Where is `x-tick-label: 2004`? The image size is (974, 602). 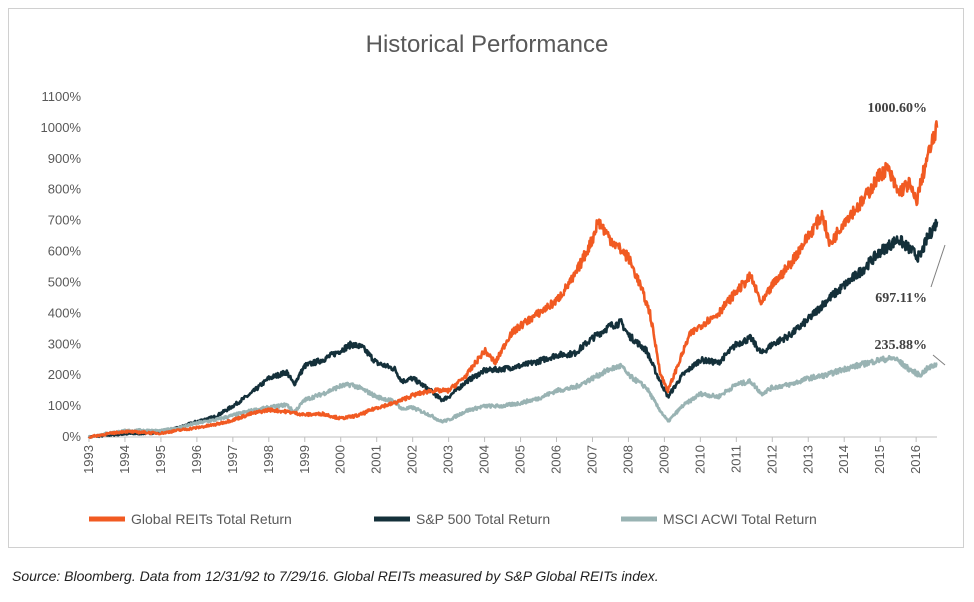 x-tick-label: 2004 is located at coordinates (484, 459).